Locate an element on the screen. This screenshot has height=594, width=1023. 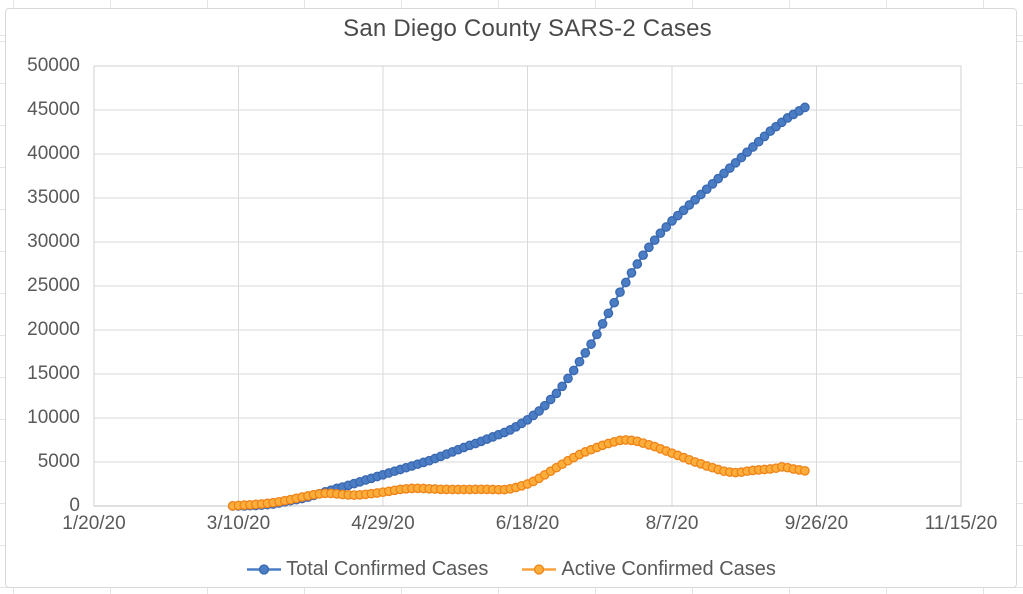
x-tick-label: 11/15/20 is located at coordinates (961, 523).